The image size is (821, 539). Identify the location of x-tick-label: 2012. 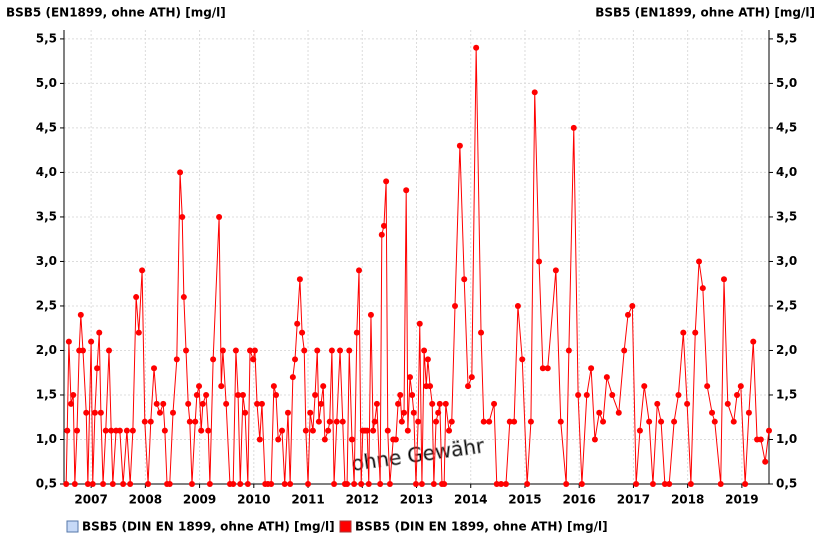
(362, 500).